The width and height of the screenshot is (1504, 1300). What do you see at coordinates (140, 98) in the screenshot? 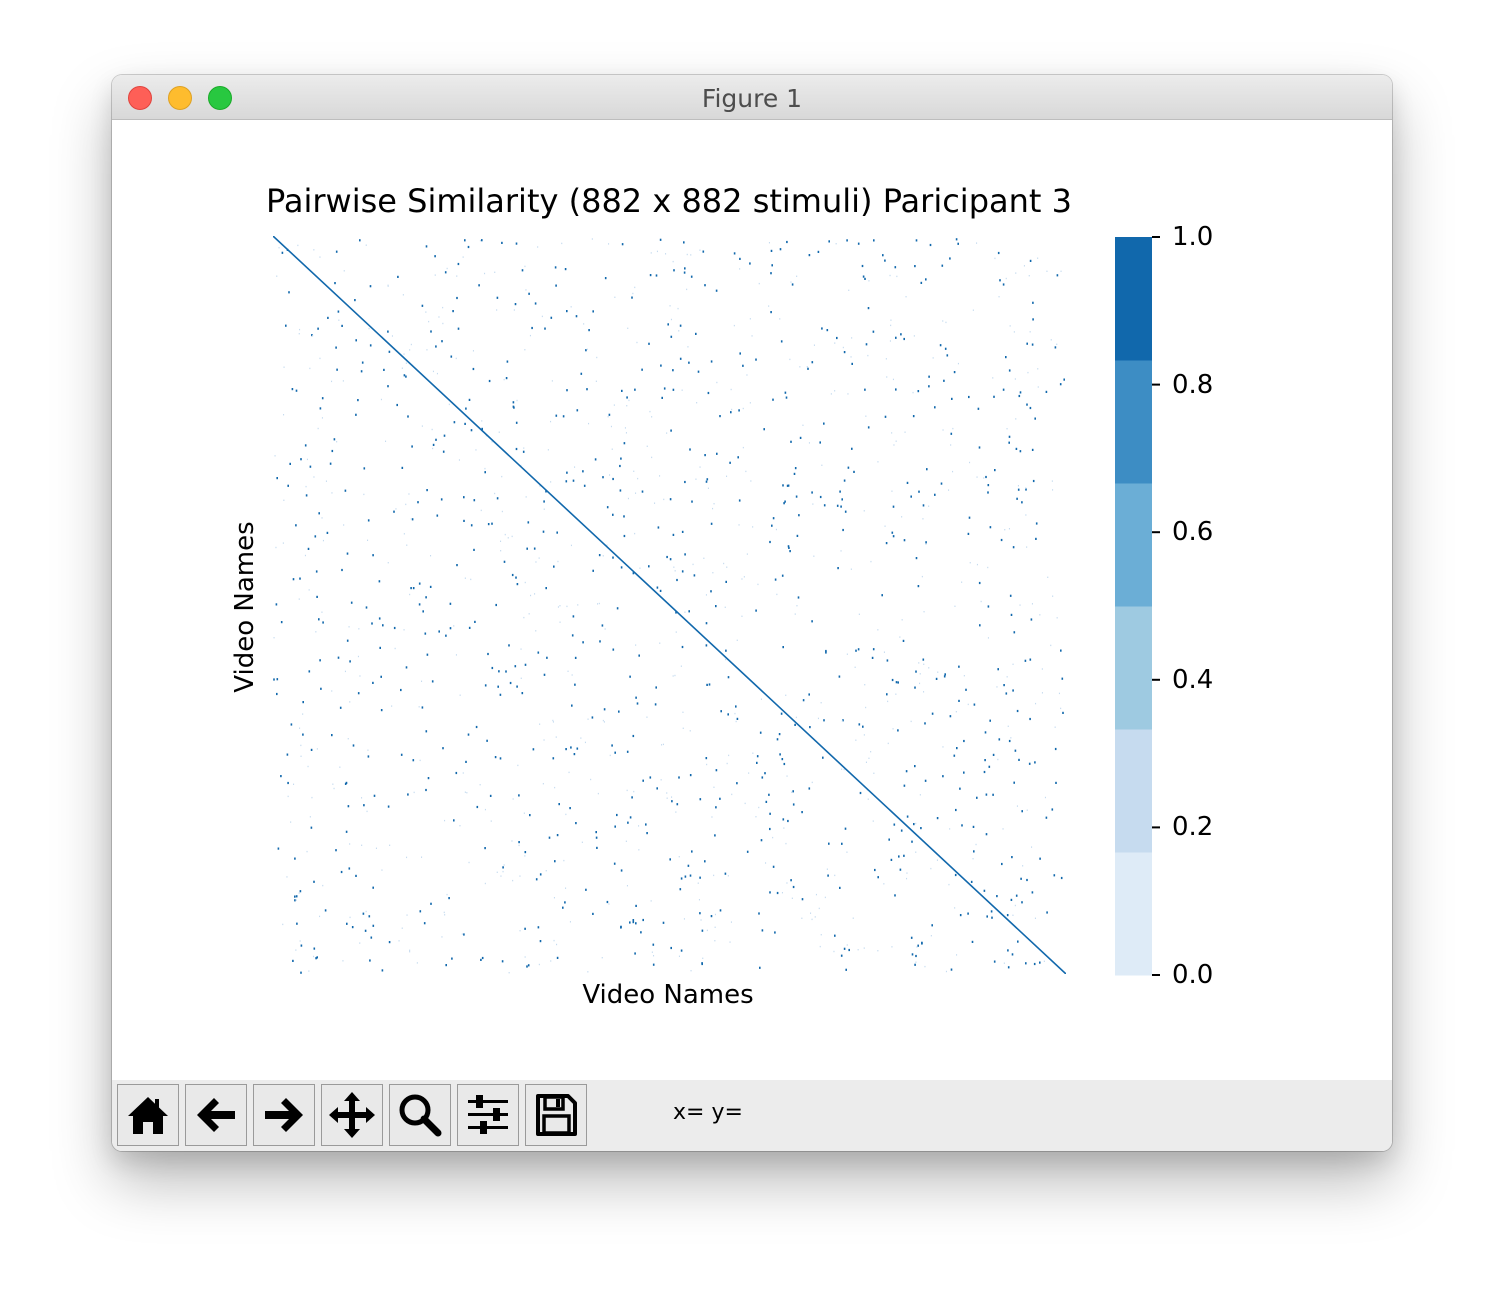
I see `close-button` at bounding box center [140, 98].